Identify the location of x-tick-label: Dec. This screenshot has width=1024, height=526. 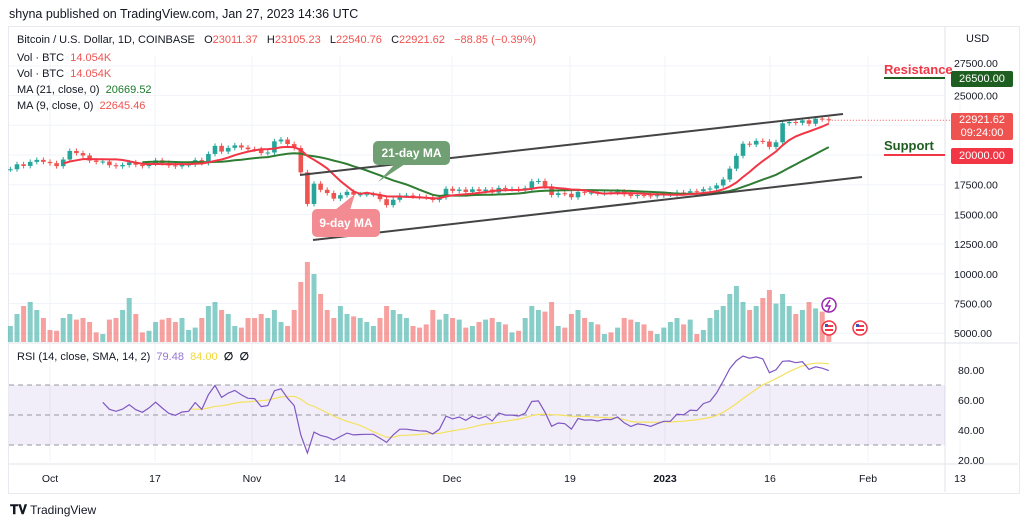
(452, 479).